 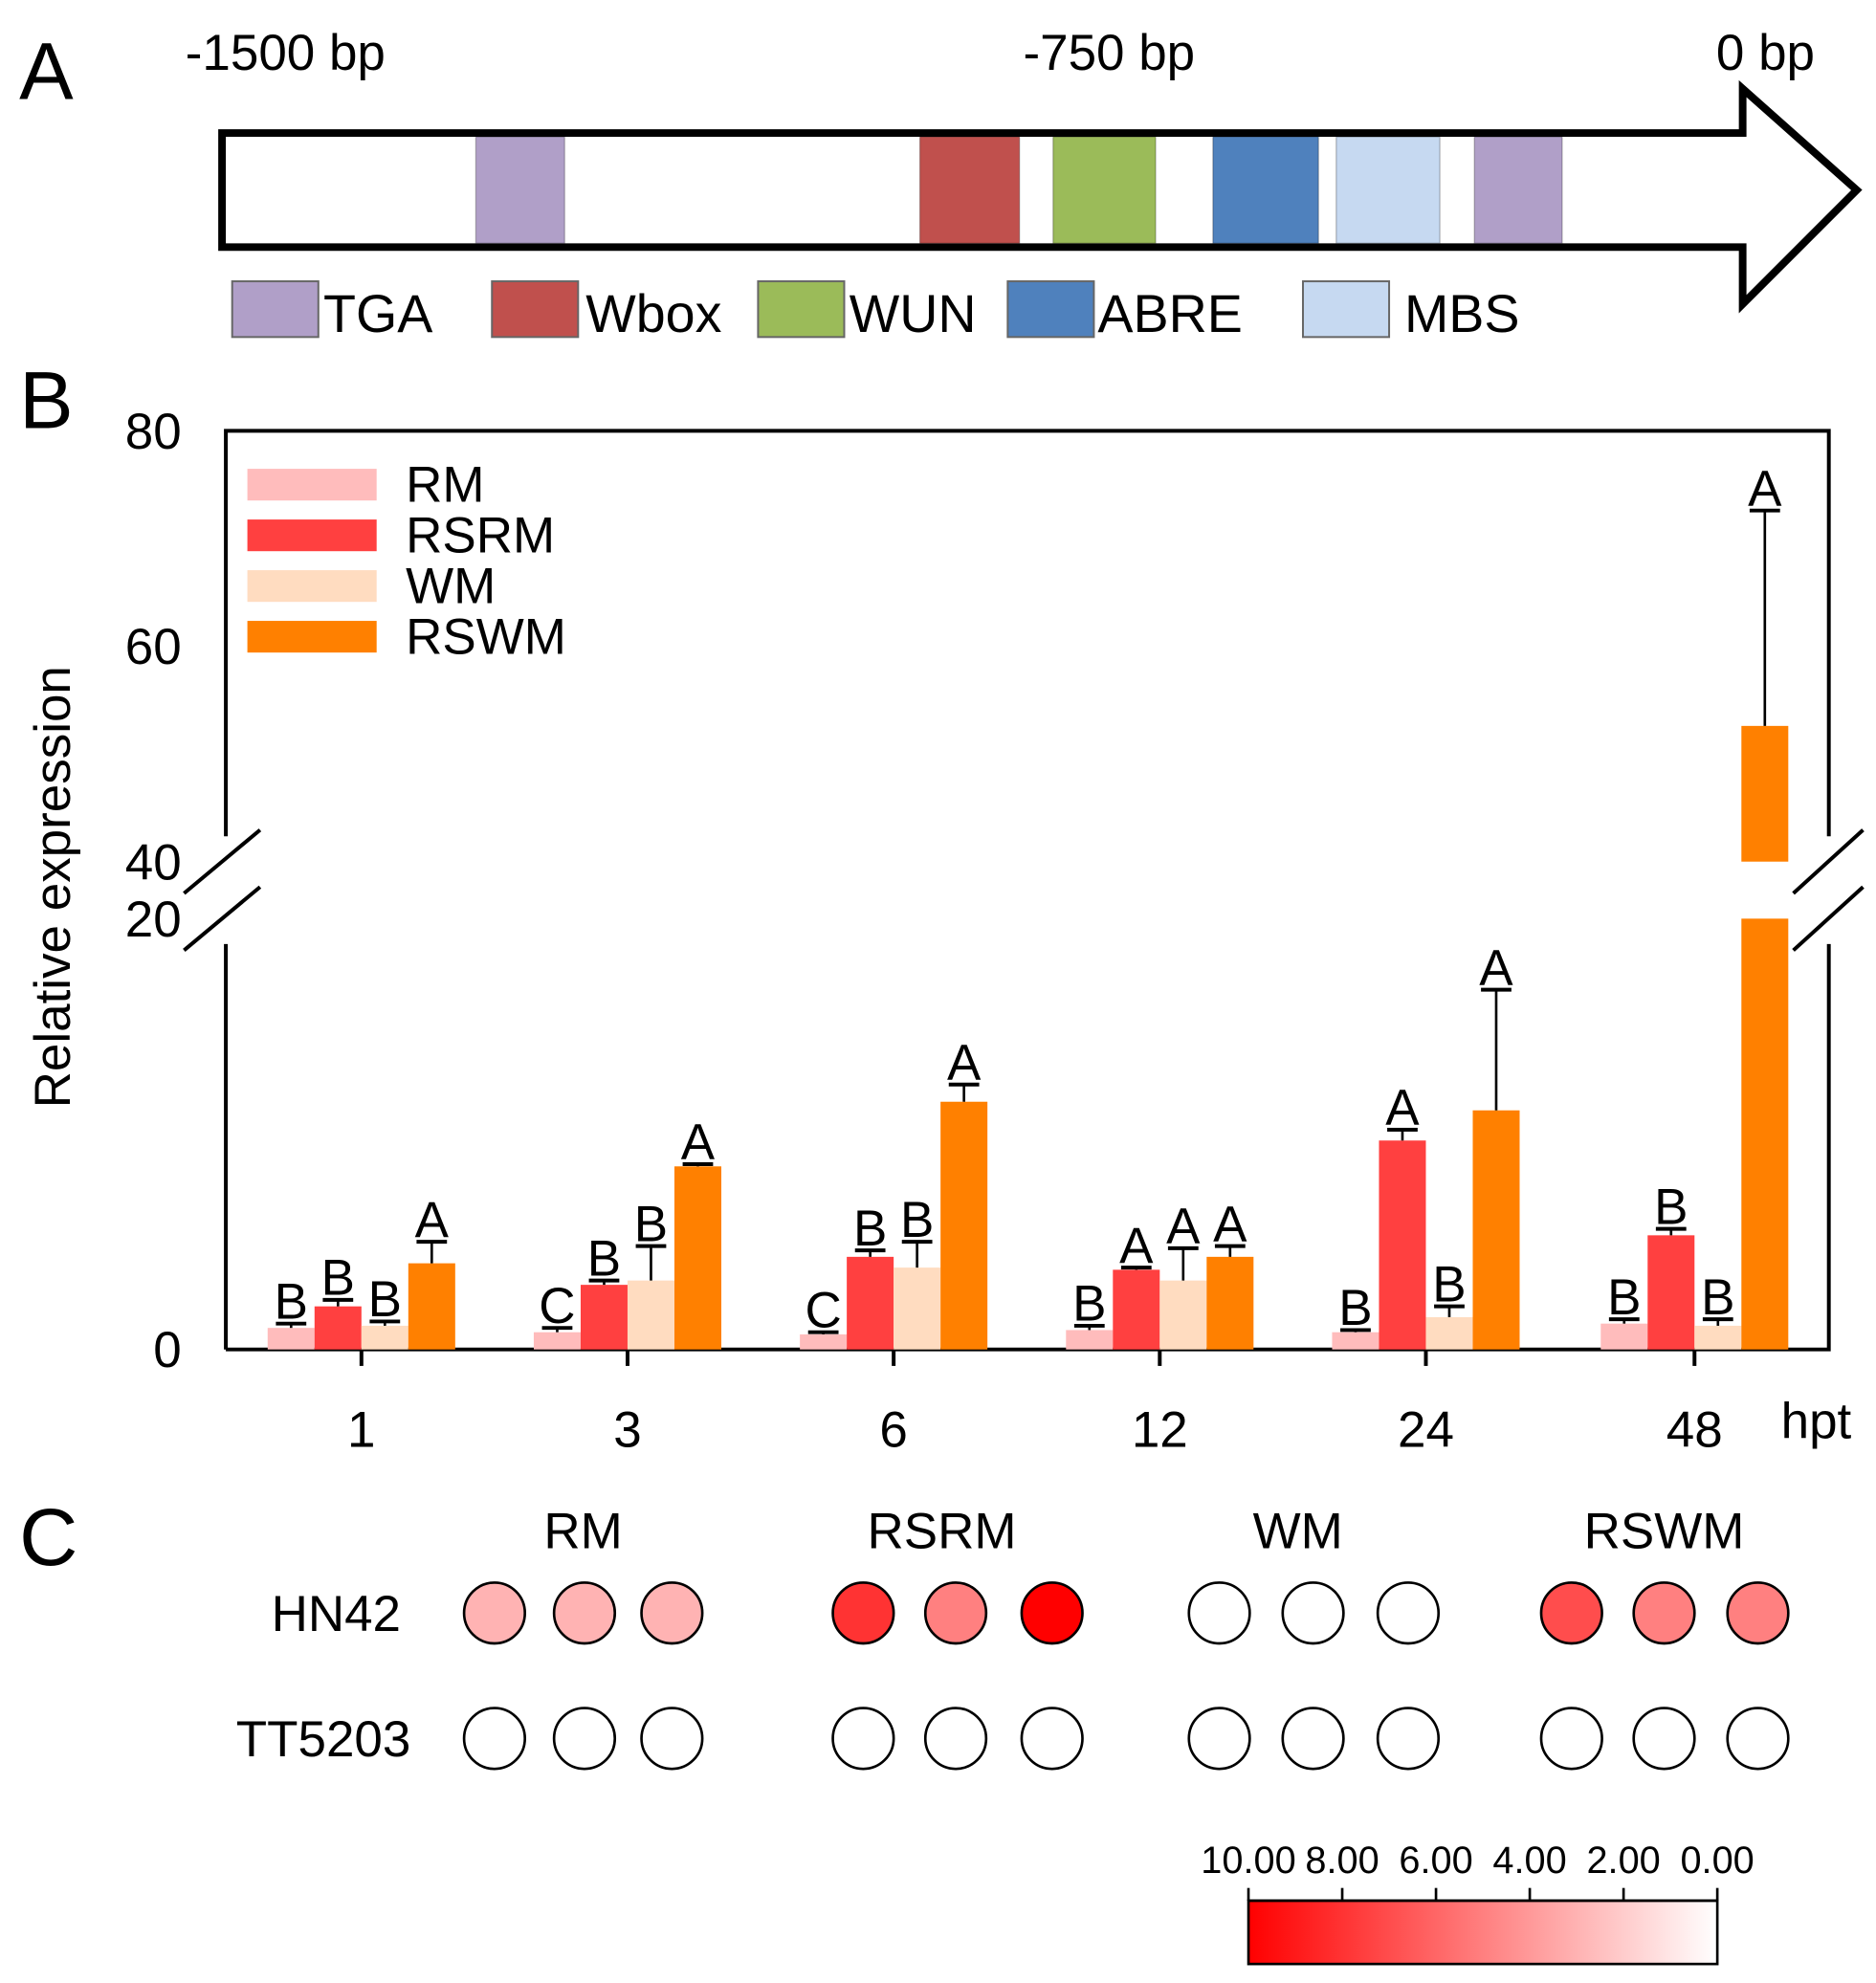 I want to click on element-abre, so click(x=1265, y=190).